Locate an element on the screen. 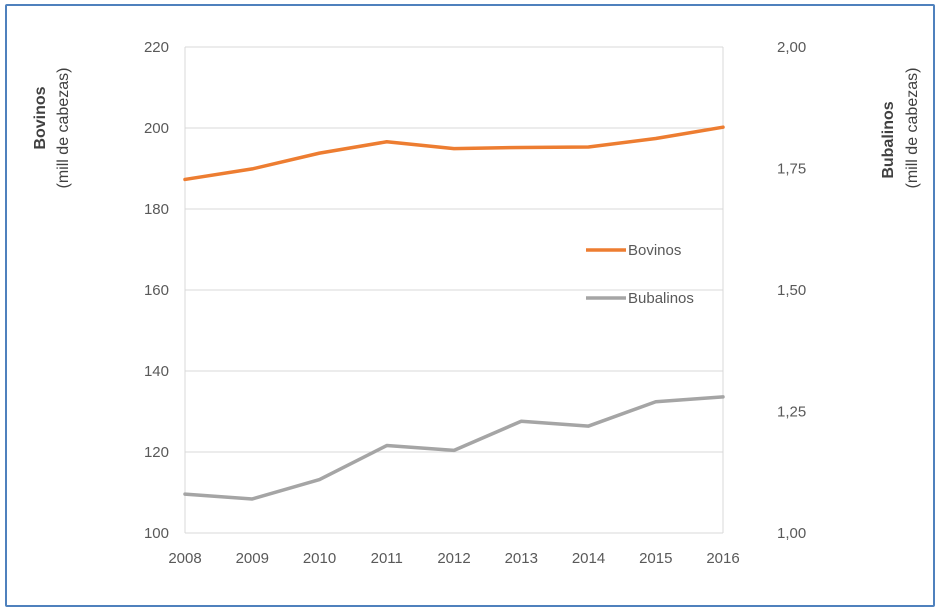 This screenshot has width=944, height=613. left-axis-ticks: 100 120 140 160 180 200 220 is located at coordinates (156, 290).